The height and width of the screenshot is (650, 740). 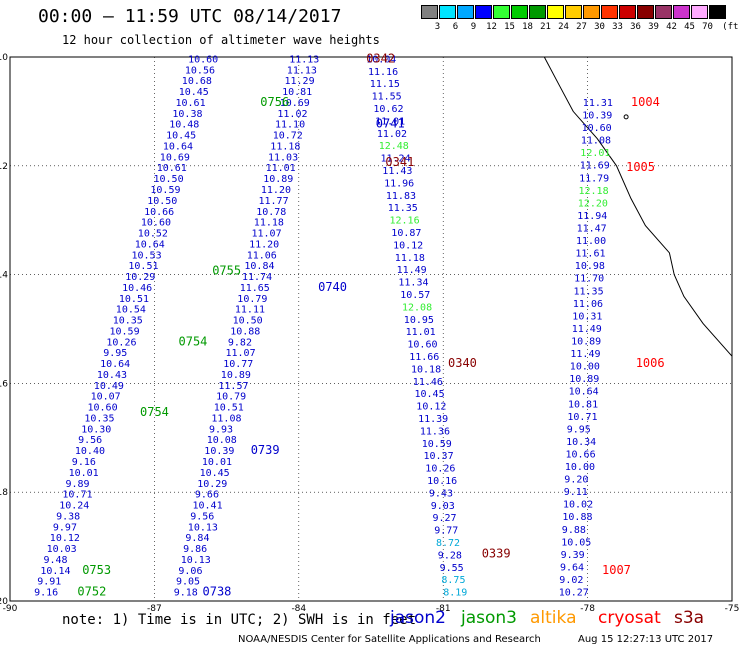 What do you see at coordinates (509, 27) in the screenshot?
I see `legend-label: 15` at bounding box center [509, 27].